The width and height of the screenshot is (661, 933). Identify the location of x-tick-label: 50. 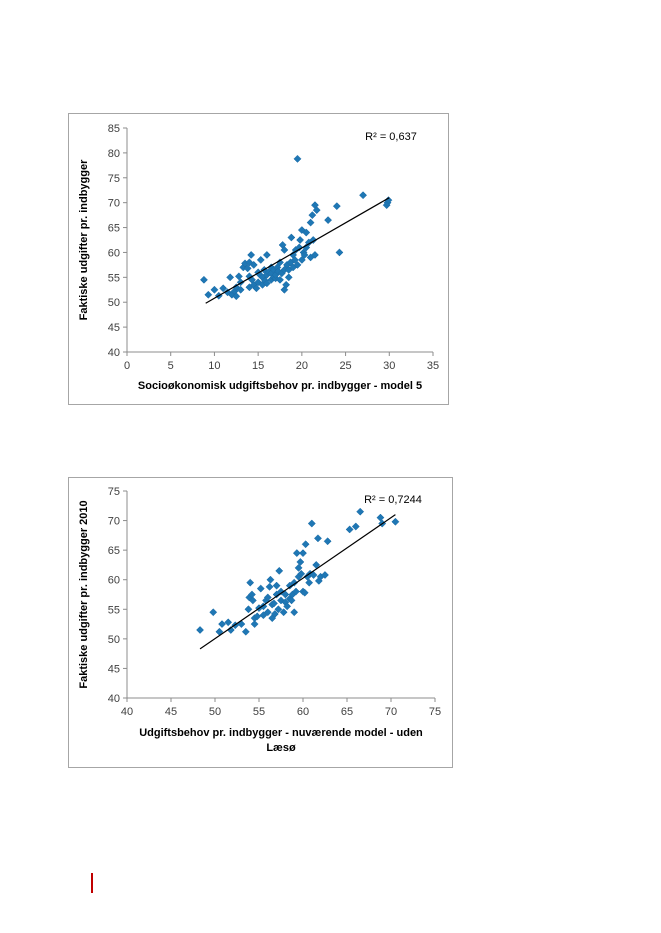
(215, 712).